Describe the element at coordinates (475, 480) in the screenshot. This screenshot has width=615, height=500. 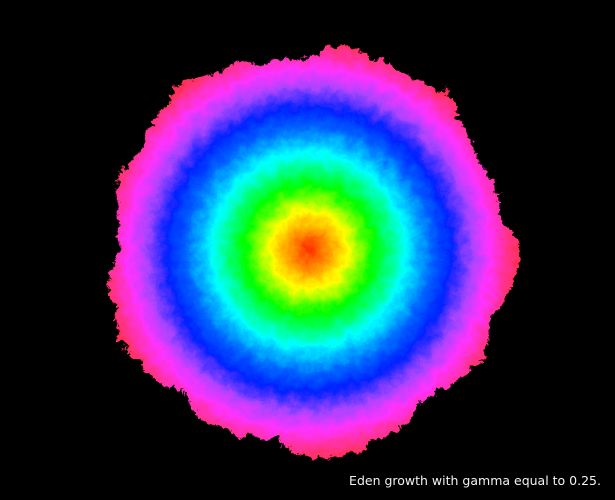
I see `caption: Eden growth with gamma equal to 0.25.` at that location.